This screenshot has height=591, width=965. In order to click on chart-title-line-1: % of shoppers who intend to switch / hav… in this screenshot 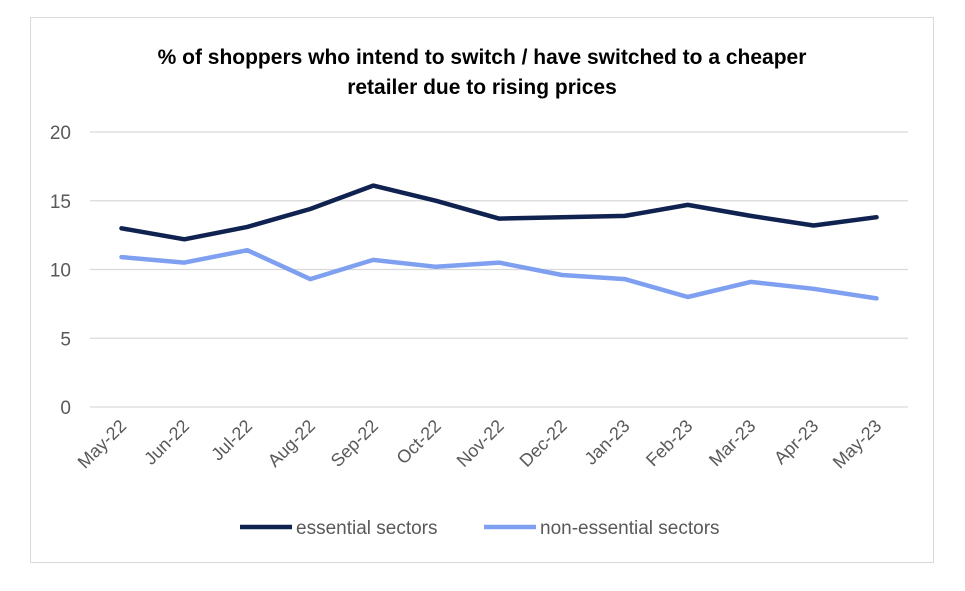, I will do `click(482, 57)`.